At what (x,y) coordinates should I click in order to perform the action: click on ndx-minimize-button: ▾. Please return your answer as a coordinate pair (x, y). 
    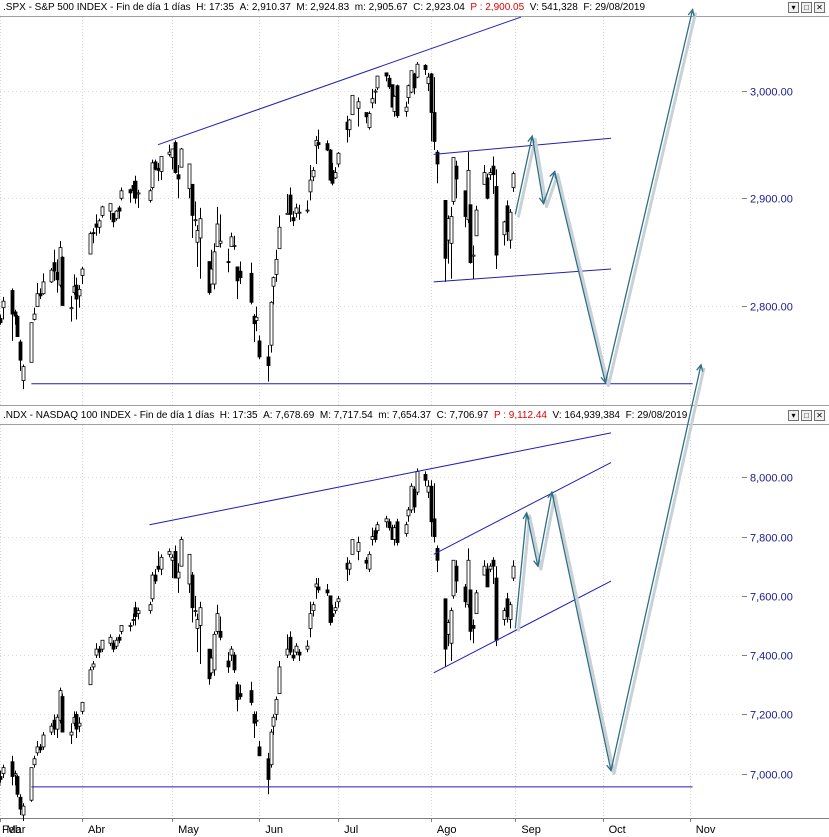
    Looking at the image, I should click on (793, 415).